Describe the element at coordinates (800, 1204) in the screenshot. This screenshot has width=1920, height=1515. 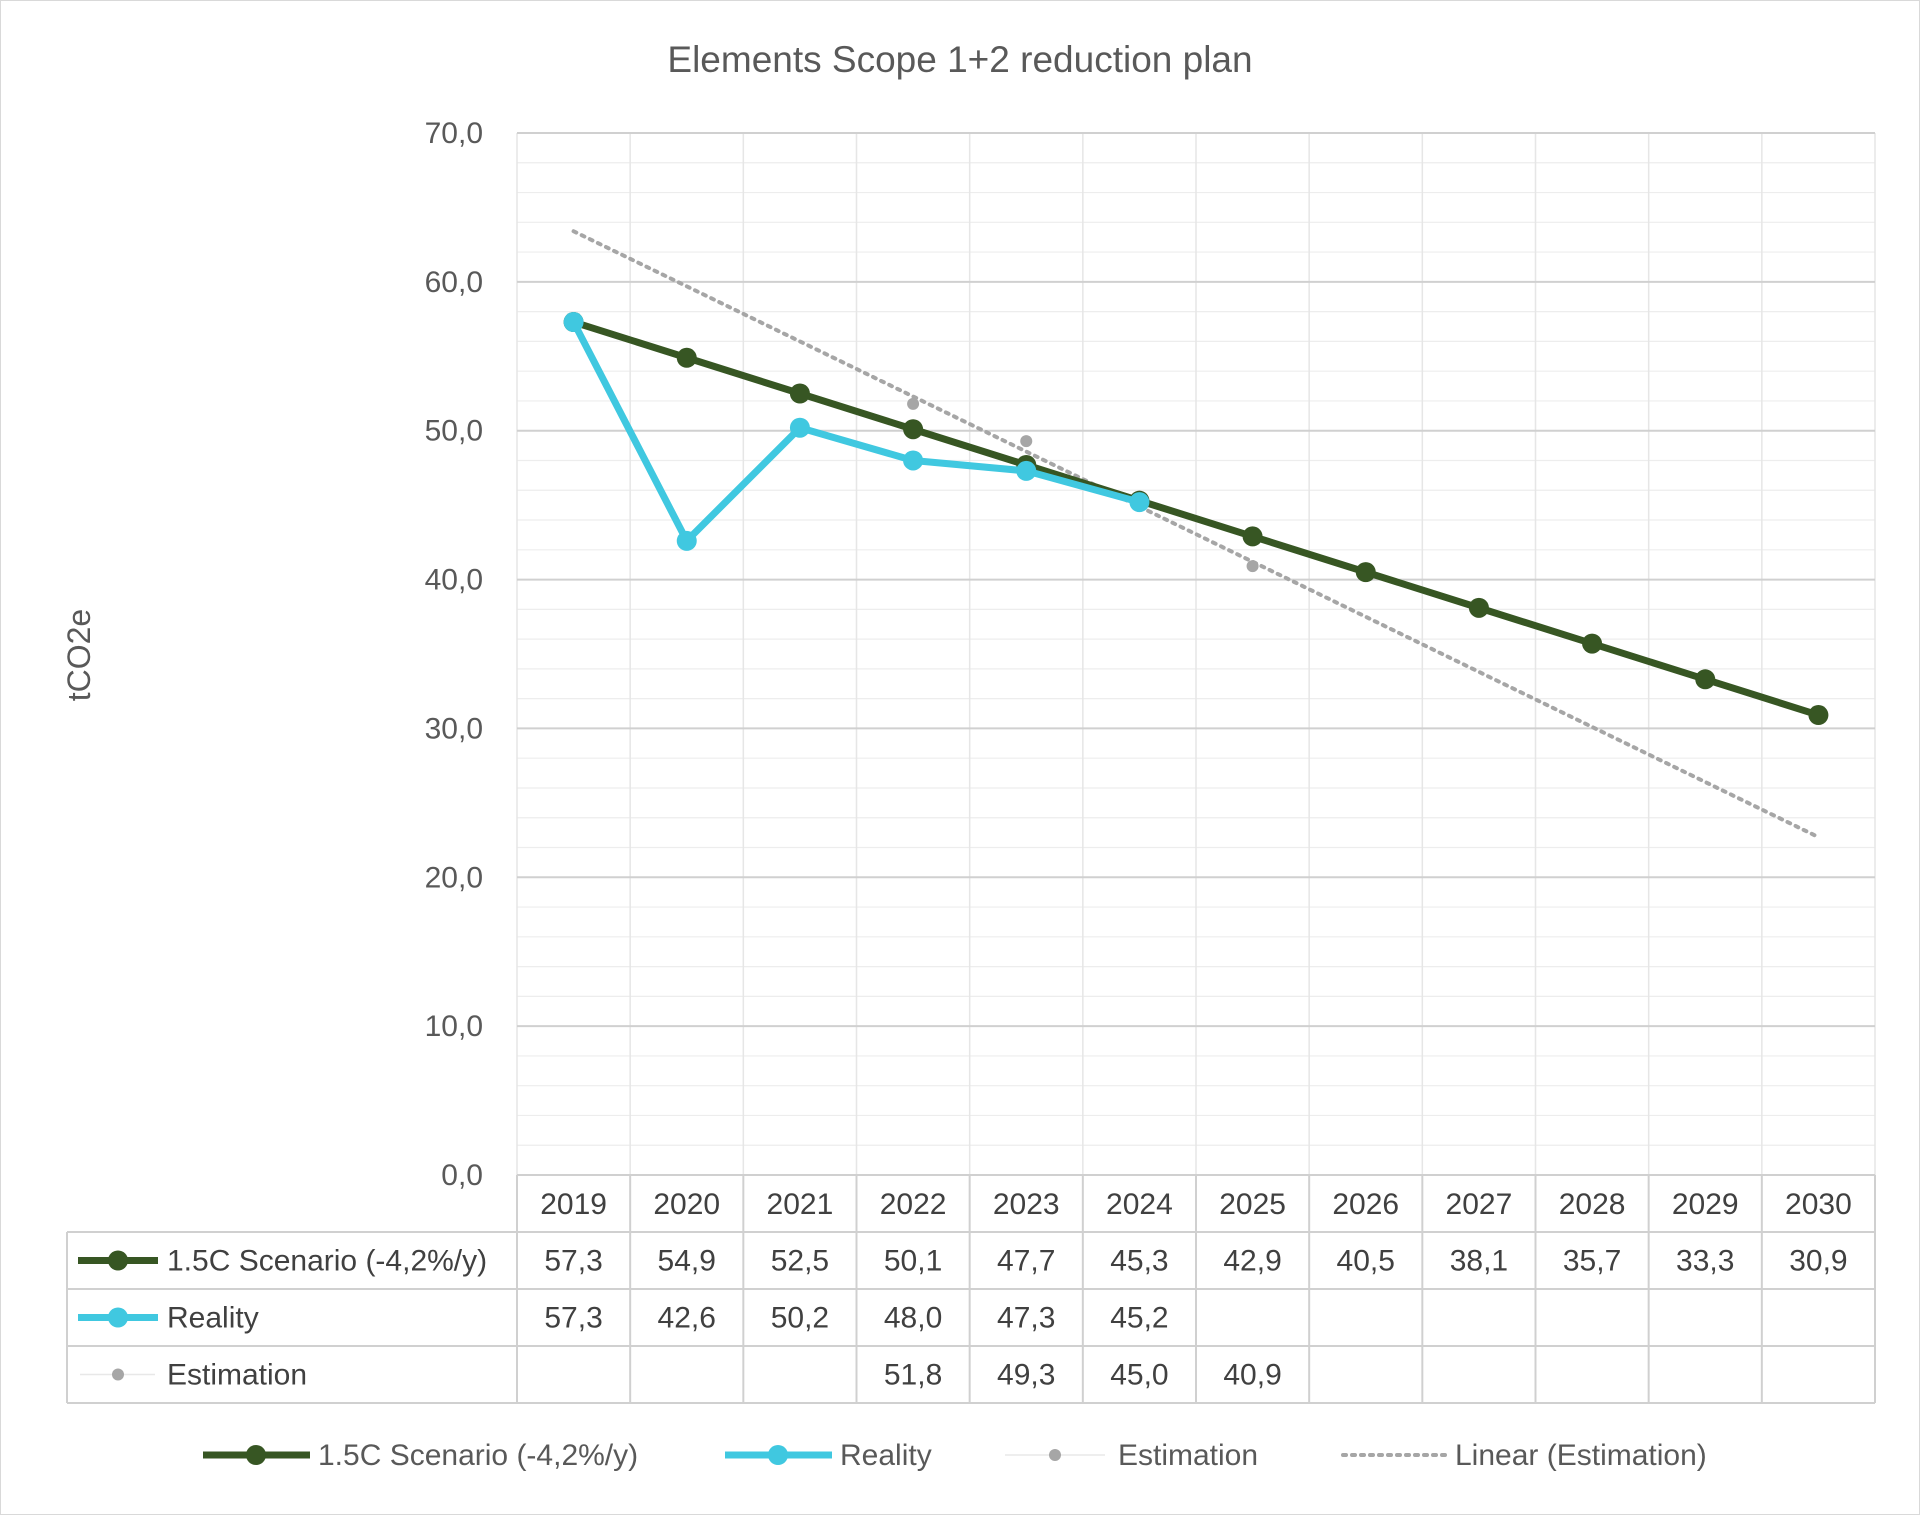
I see `x-tick-label: 2021` at that location.